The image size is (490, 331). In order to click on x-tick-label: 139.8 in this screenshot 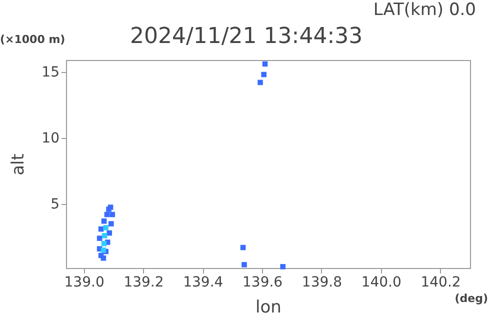, I will do `click(322, 282)`.